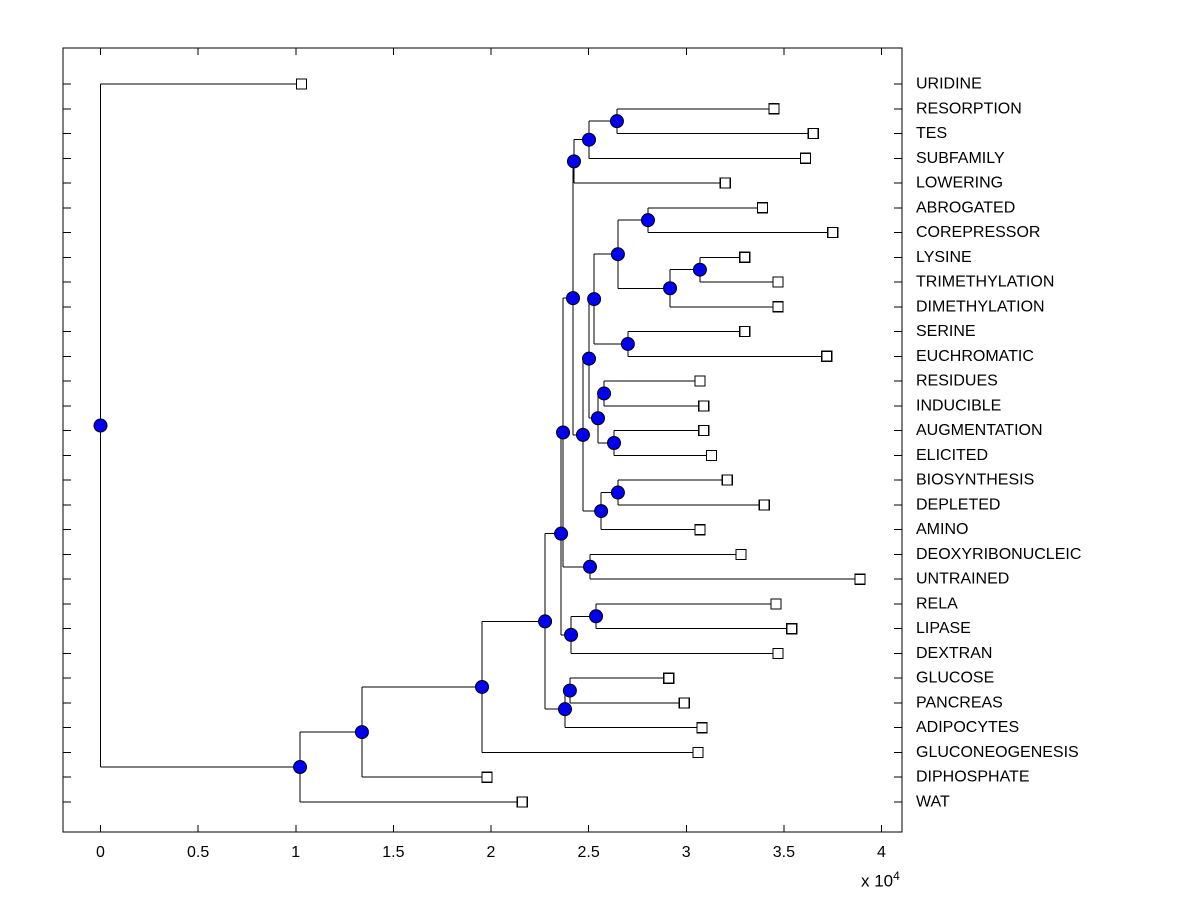  Describe the element at coordinates (985, 282) in the screenshot. I see `leaf-label: TRIMETHYLATION` at that location.